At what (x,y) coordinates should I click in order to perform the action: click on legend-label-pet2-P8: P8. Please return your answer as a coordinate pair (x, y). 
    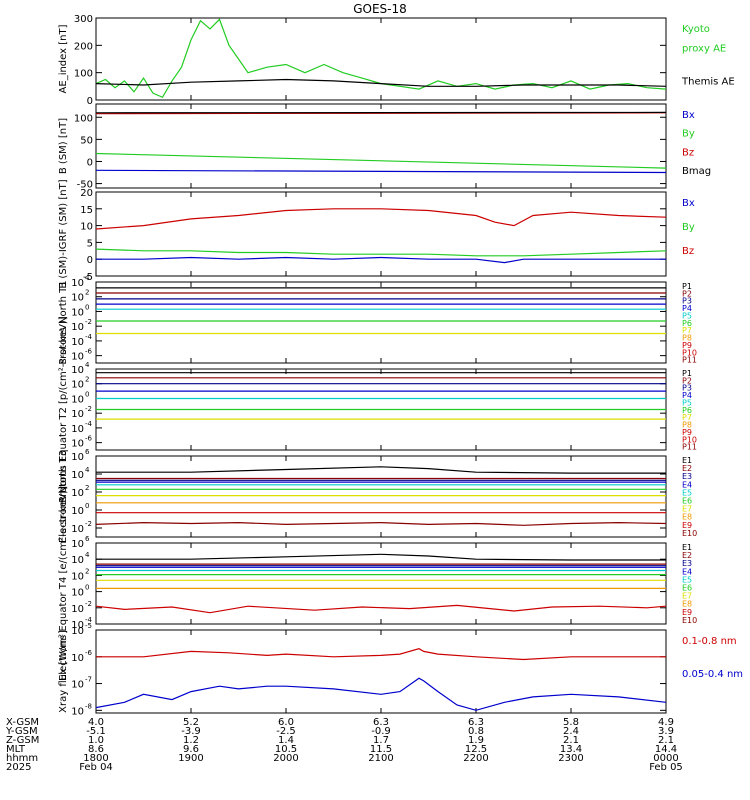
    Looking at the image, I should click on (687, 425).